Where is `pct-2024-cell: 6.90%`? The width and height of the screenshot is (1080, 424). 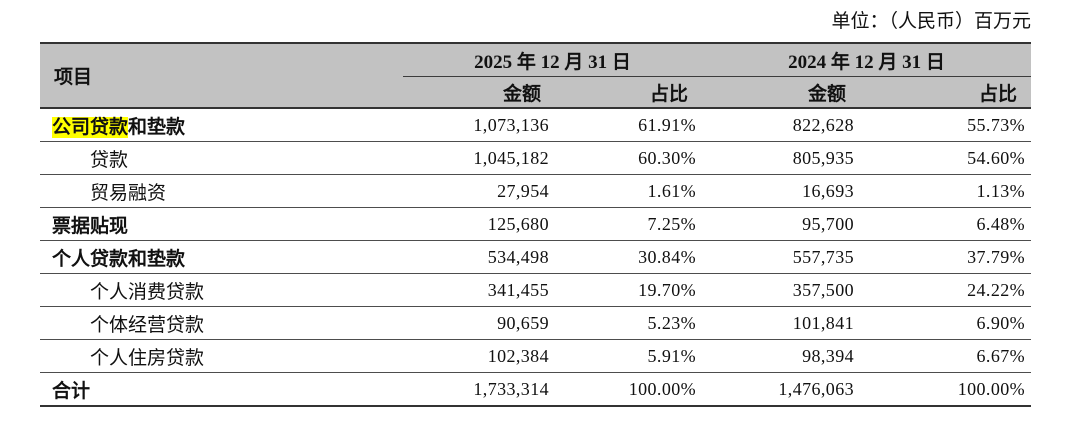 pct-2024-cell: 6.90% is located at coordinates (946, 323).